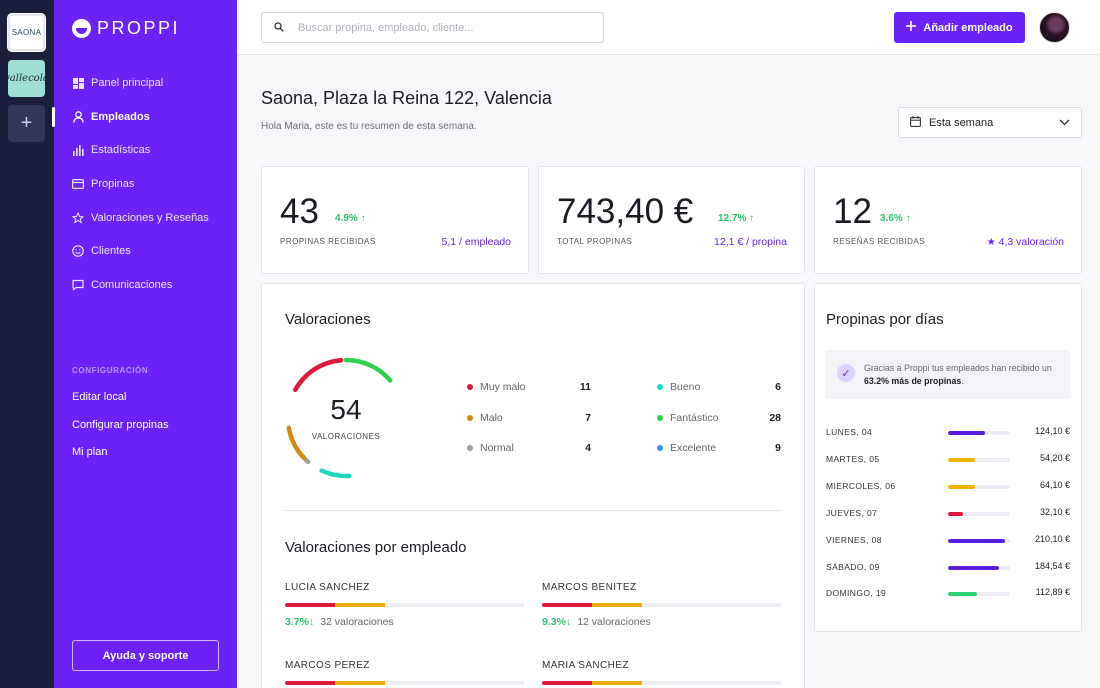  What do you see at coordinates (78, 285) in the screenshot?
I see `chat-icon` at bounding box center [78, 285].